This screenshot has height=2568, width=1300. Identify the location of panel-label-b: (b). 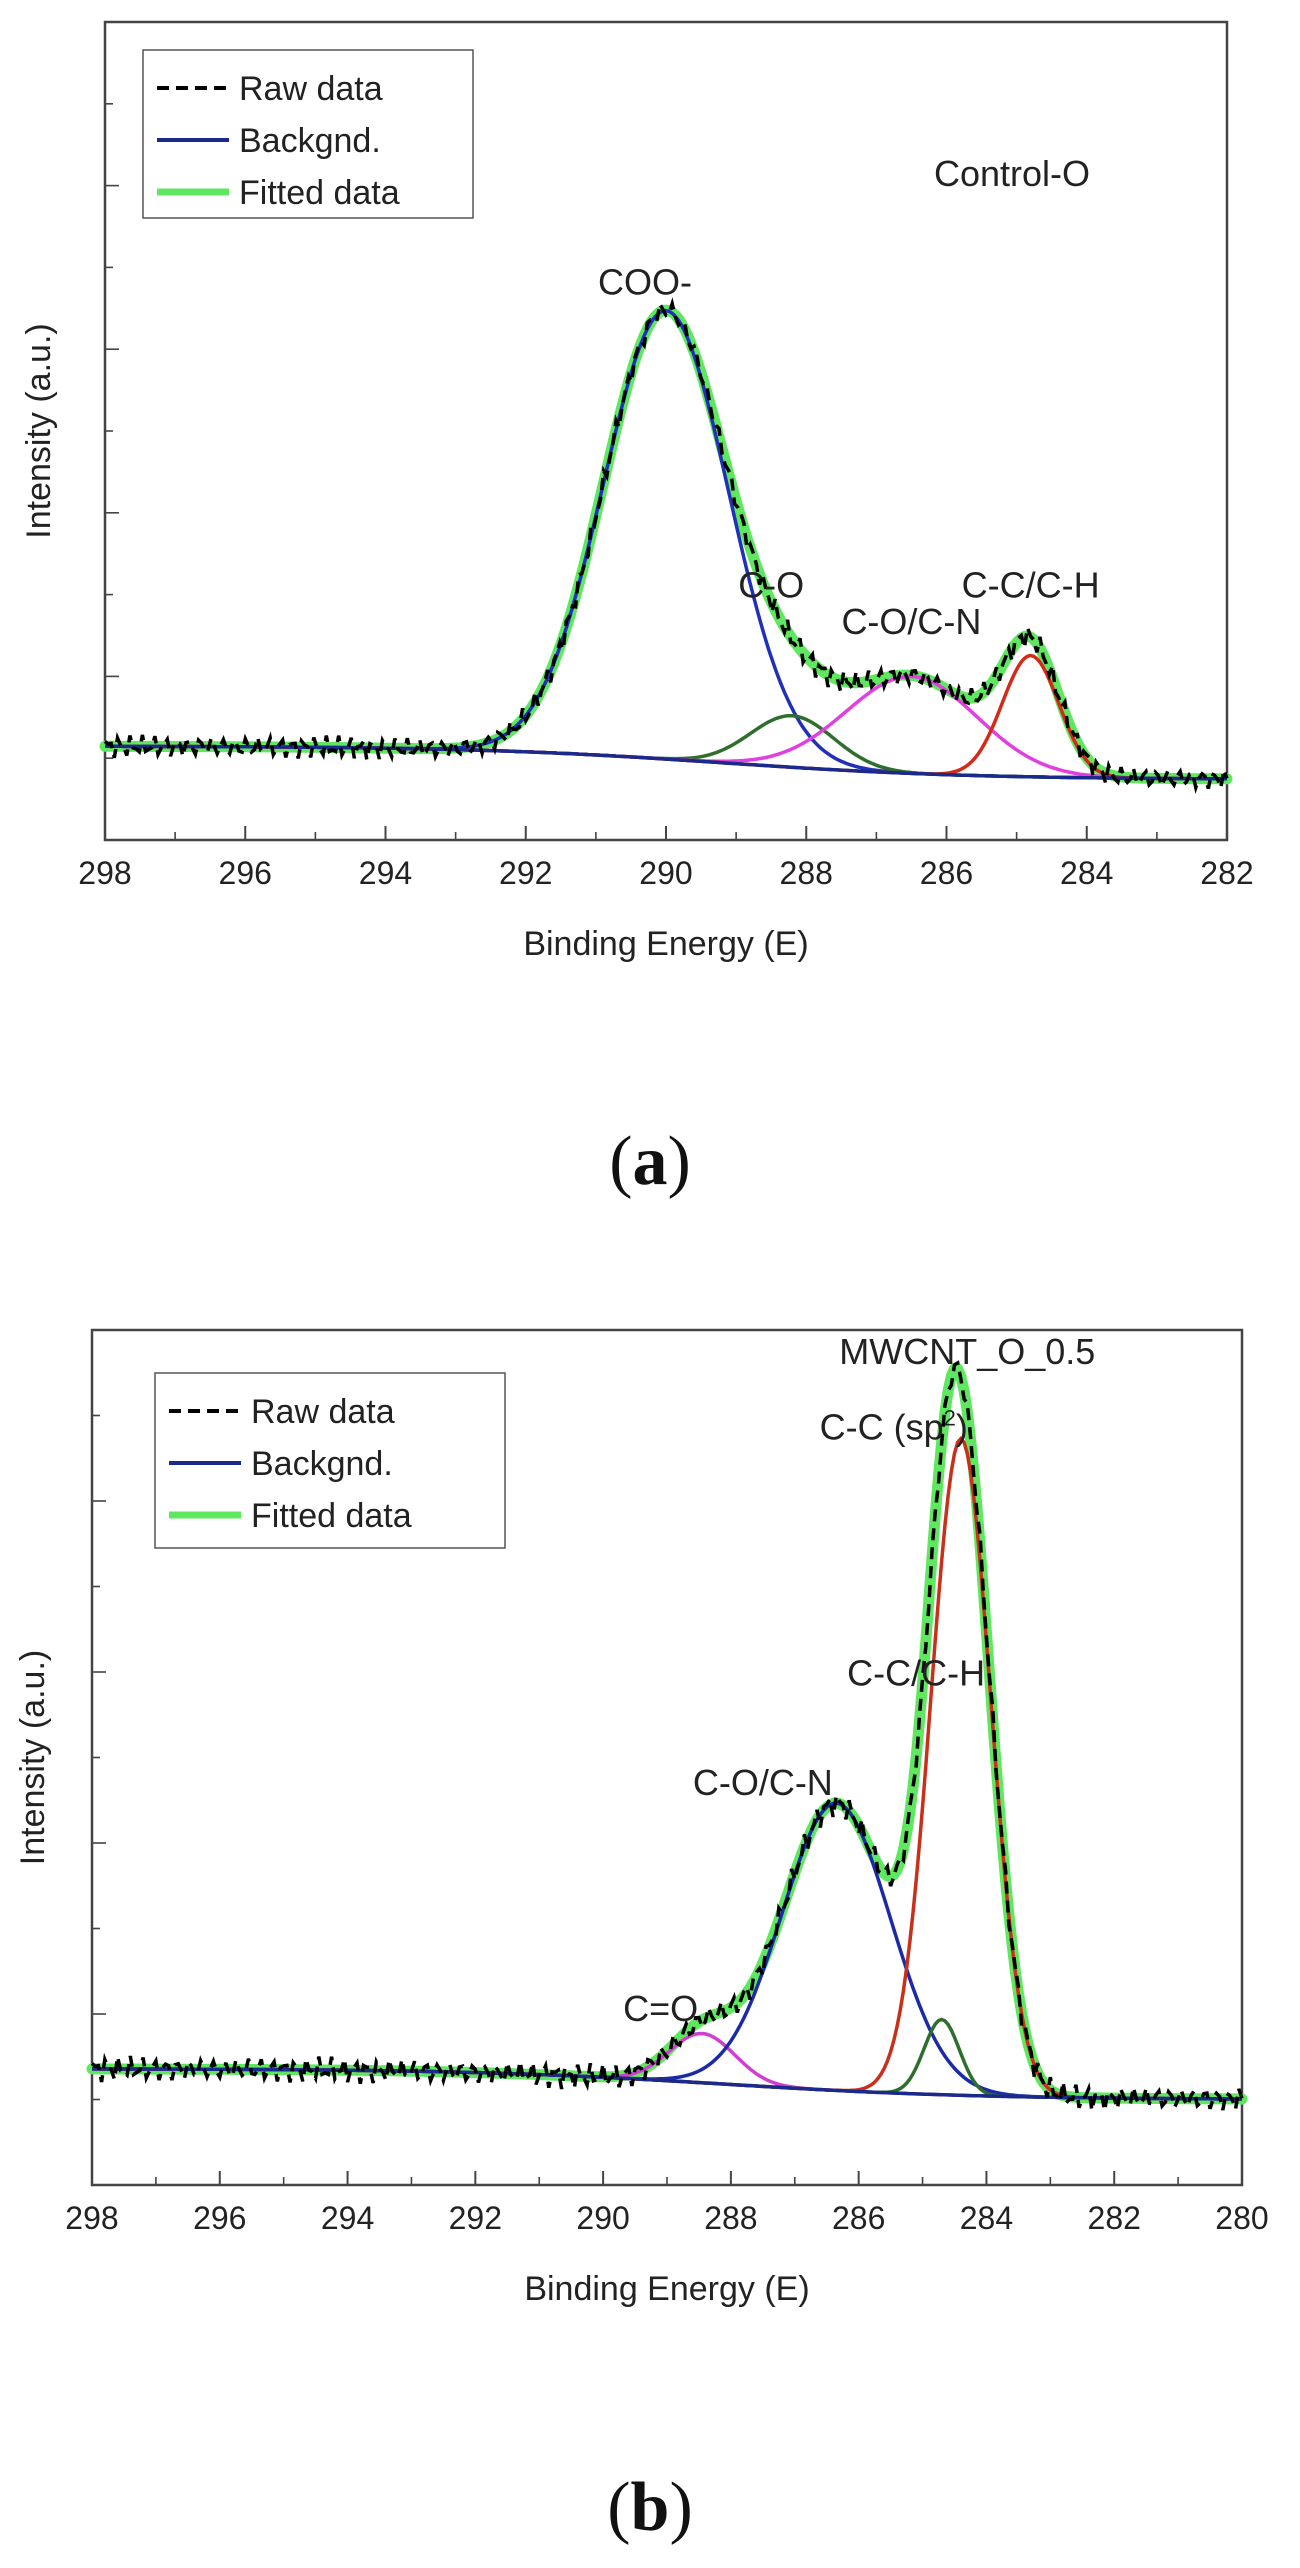
(650, 2507).